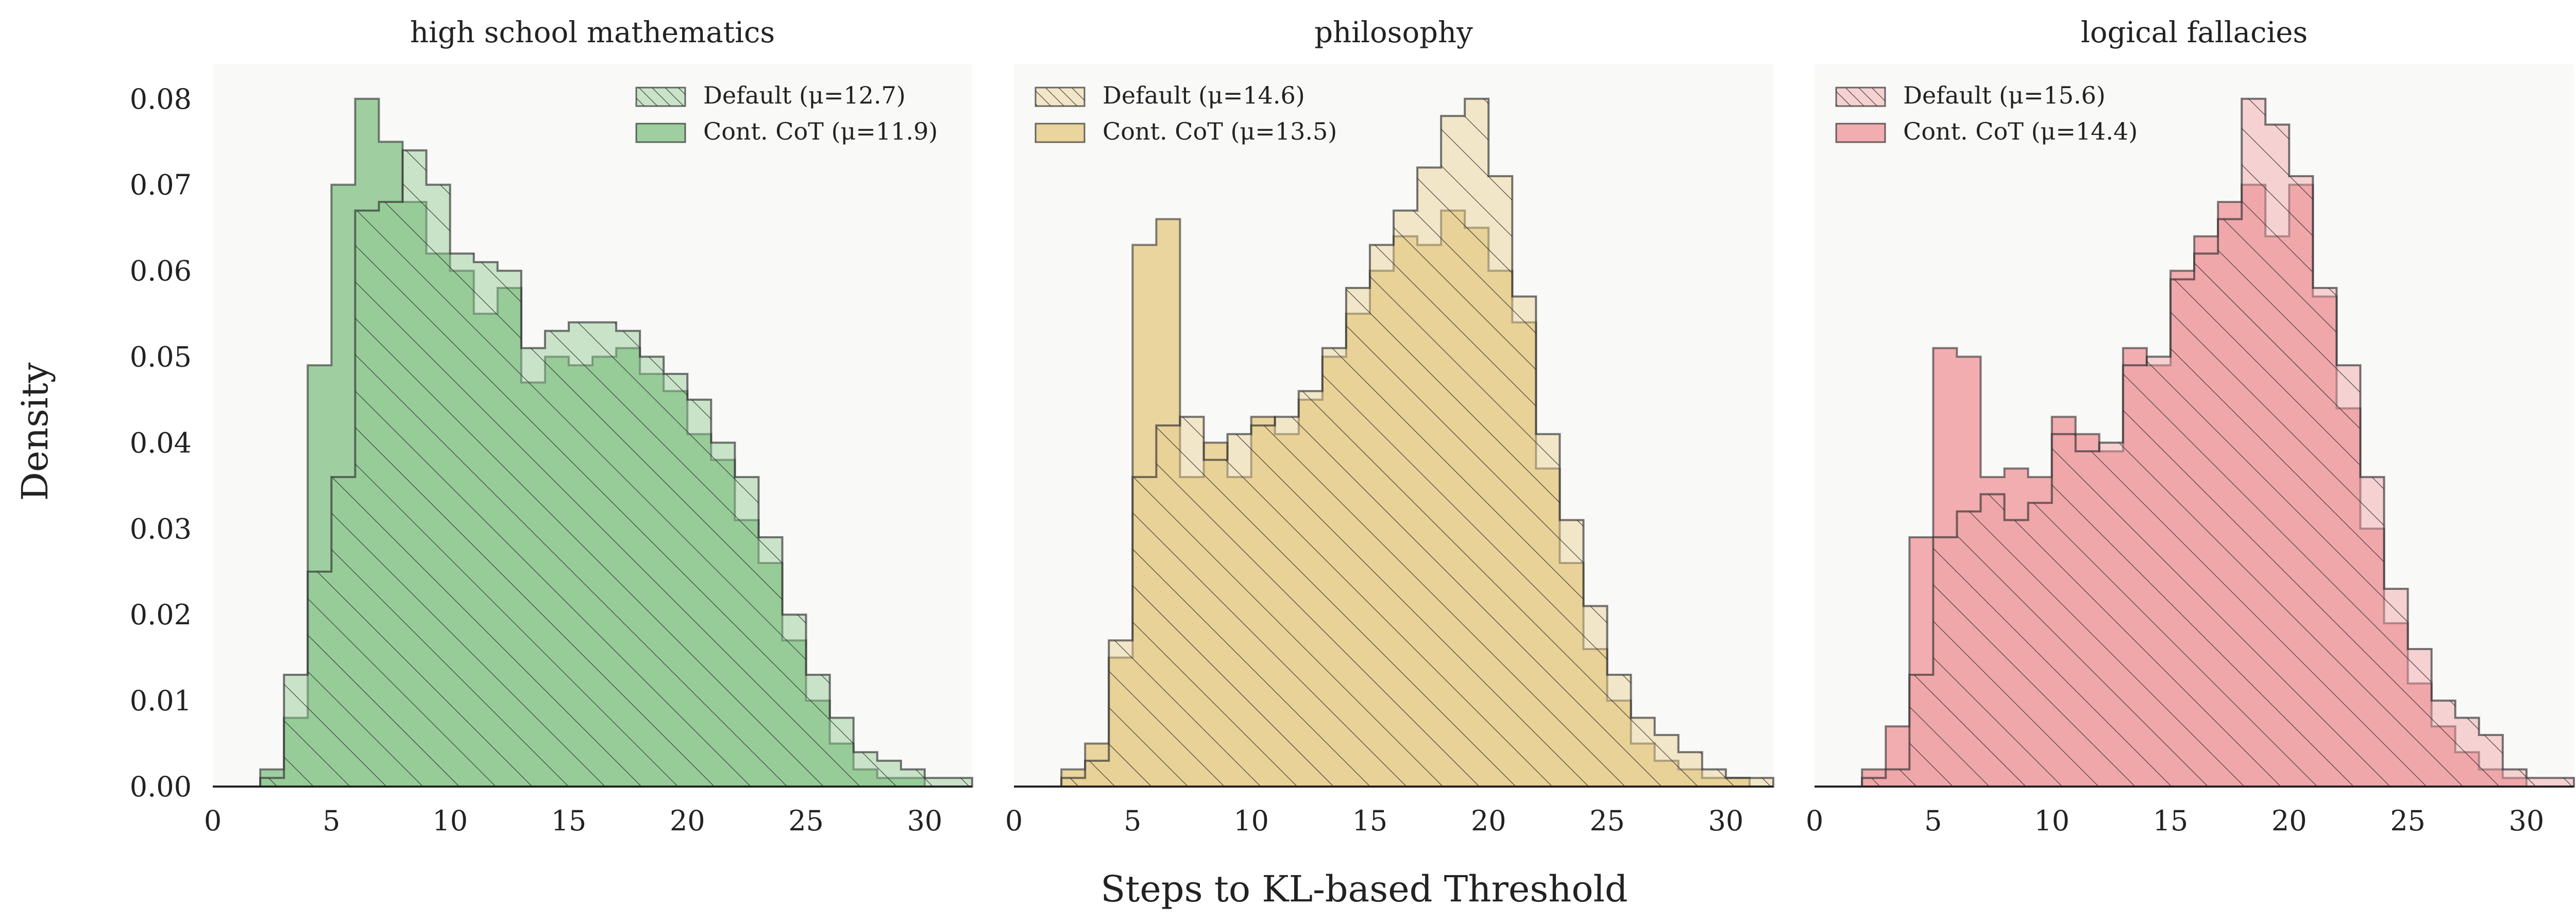  What do you see at coordinates (161, 443) in the screenshot?
I see `y-tick-label: 0.04` at bounding box center [161, 443].